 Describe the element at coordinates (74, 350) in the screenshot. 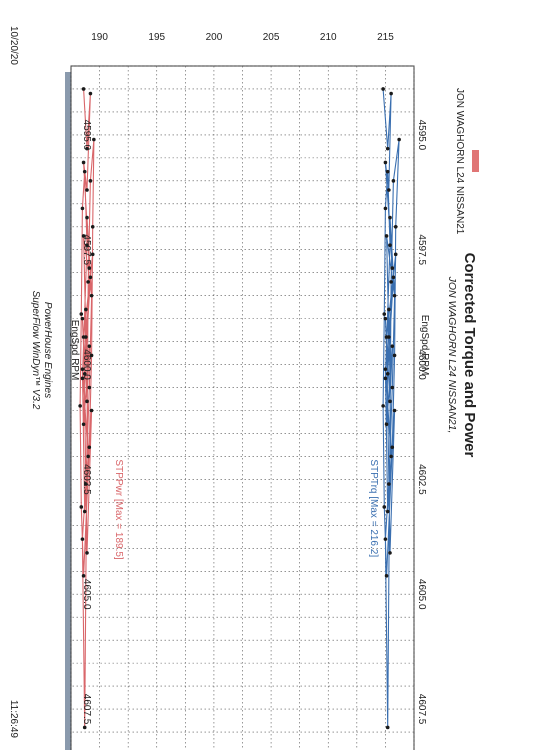

I see `x-axis-label-bottom: EngSpd RPM` at that location.